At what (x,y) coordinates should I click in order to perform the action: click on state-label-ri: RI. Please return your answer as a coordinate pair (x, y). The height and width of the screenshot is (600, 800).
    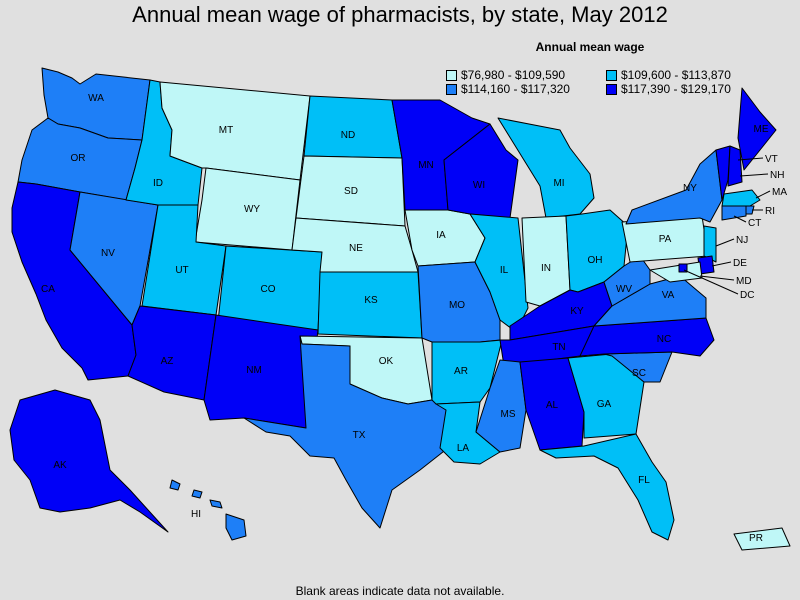
    Looking at the image, I should click on (770, 211).